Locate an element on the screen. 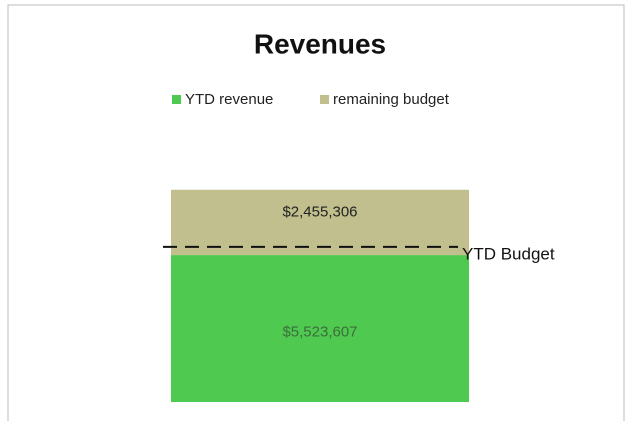 The image size is (628, 421). value-label: $2,455,306 is located at coordinates (319, 211).